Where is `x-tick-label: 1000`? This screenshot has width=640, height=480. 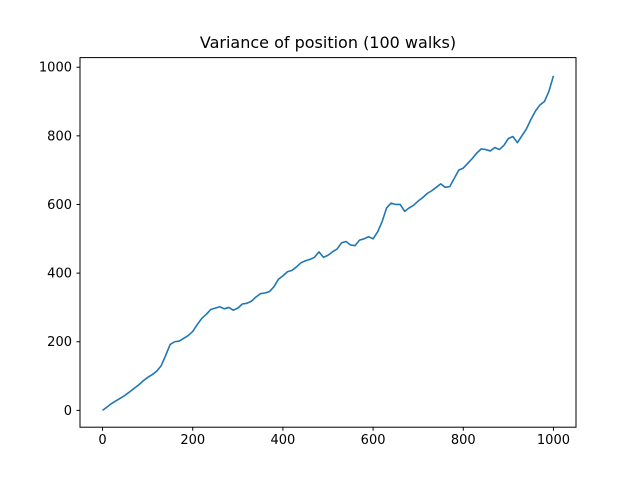
x-tick-label: 1000 is located at coordinates (553, 440).